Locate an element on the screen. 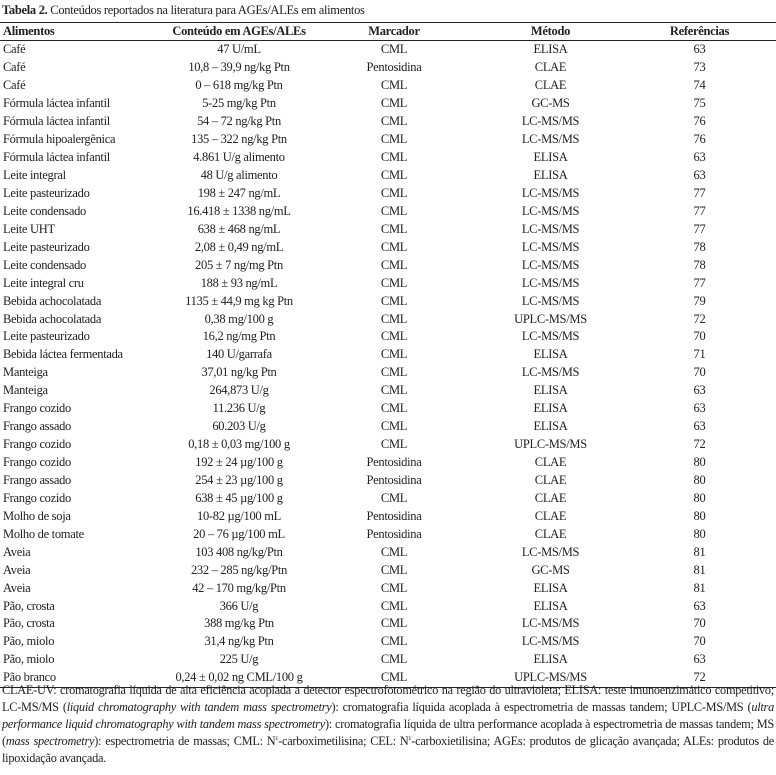 The width and height of the screenshot is (776, 775). cell-conteudo: 2,08 ± 0,49 ng/mL is located at coordinates (239, 246).